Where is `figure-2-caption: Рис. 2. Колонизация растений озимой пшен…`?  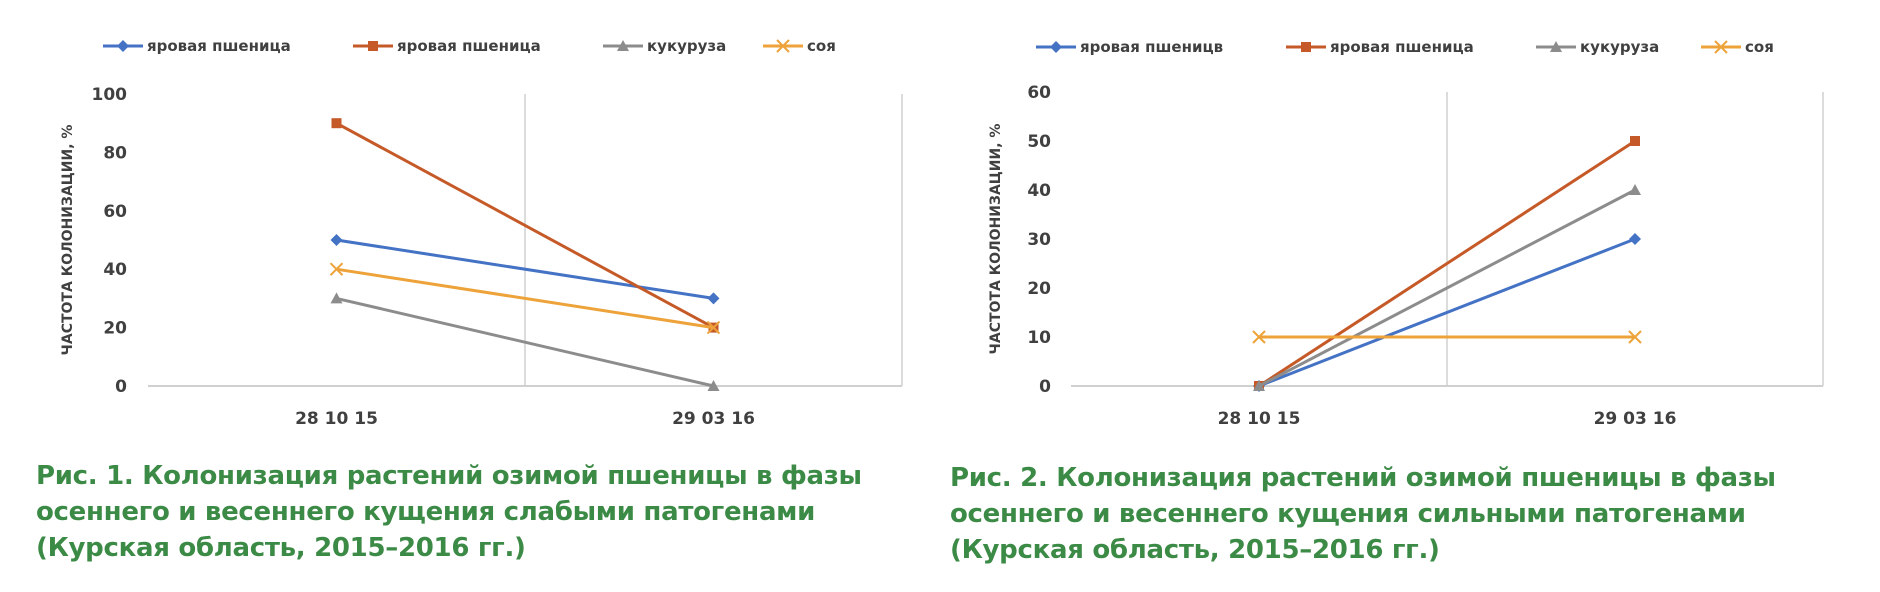 figure-2-caption: Рис. 2. Колонизация растений озимой пшен… is located at coordinates (1363, 514).